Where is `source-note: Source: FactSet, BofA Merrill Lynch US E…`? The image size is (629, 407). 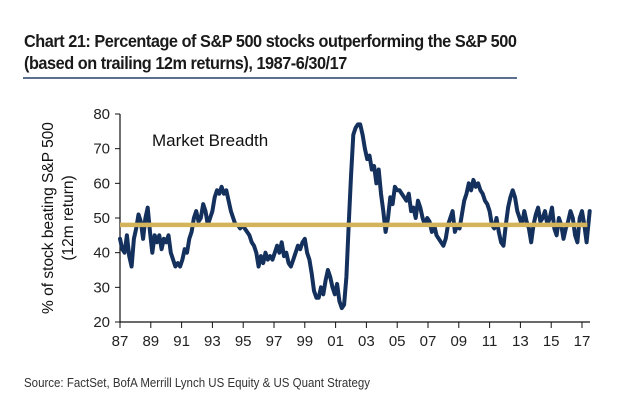
source-note: Source: FactSet, BofA Merrill Lynch US E… is located at coordinates (197, 383).